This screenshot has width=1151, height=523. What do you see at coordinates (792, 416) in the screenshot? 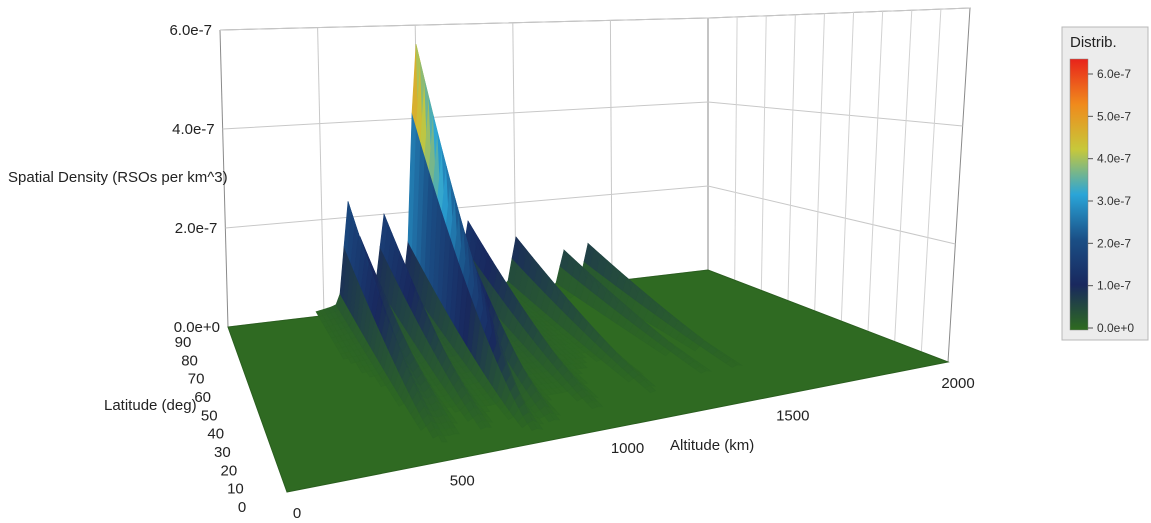
I see `x-tick-label: 1500` at bounding box center [792, 416].